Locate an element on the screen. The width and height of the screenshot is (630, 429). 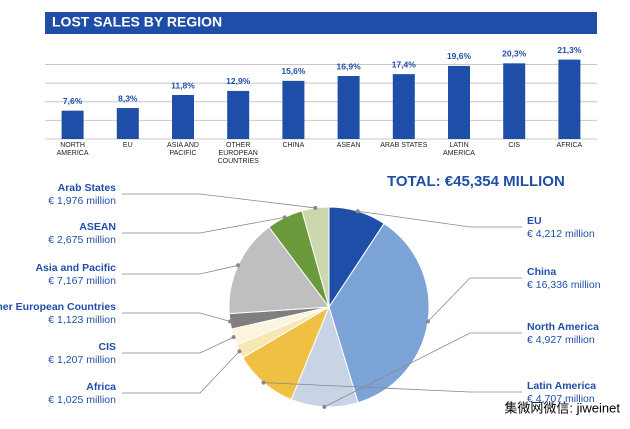
value-label: 11,8% is located at coordinates (183, 85).